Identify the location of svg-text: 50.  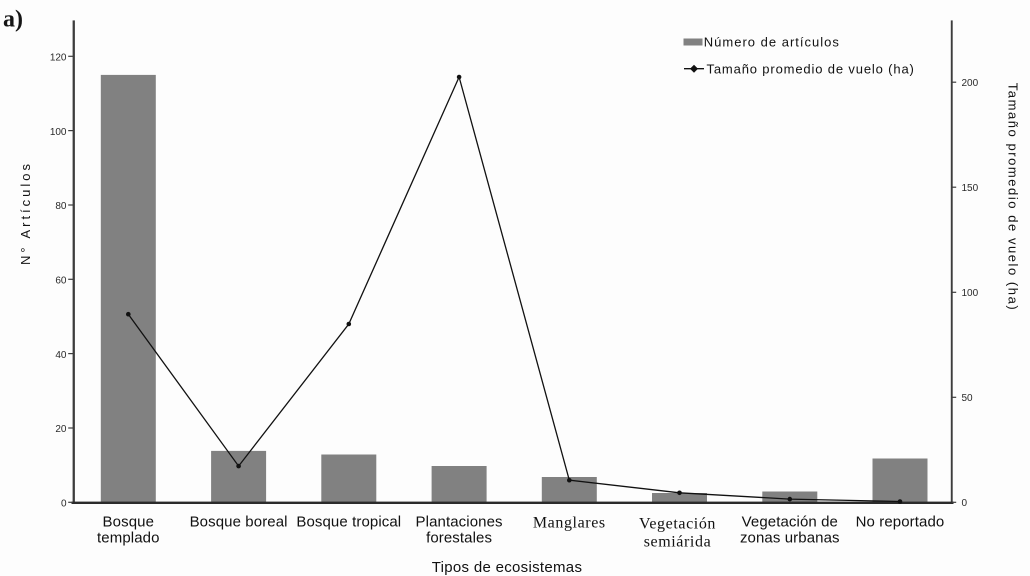
(968, 398).